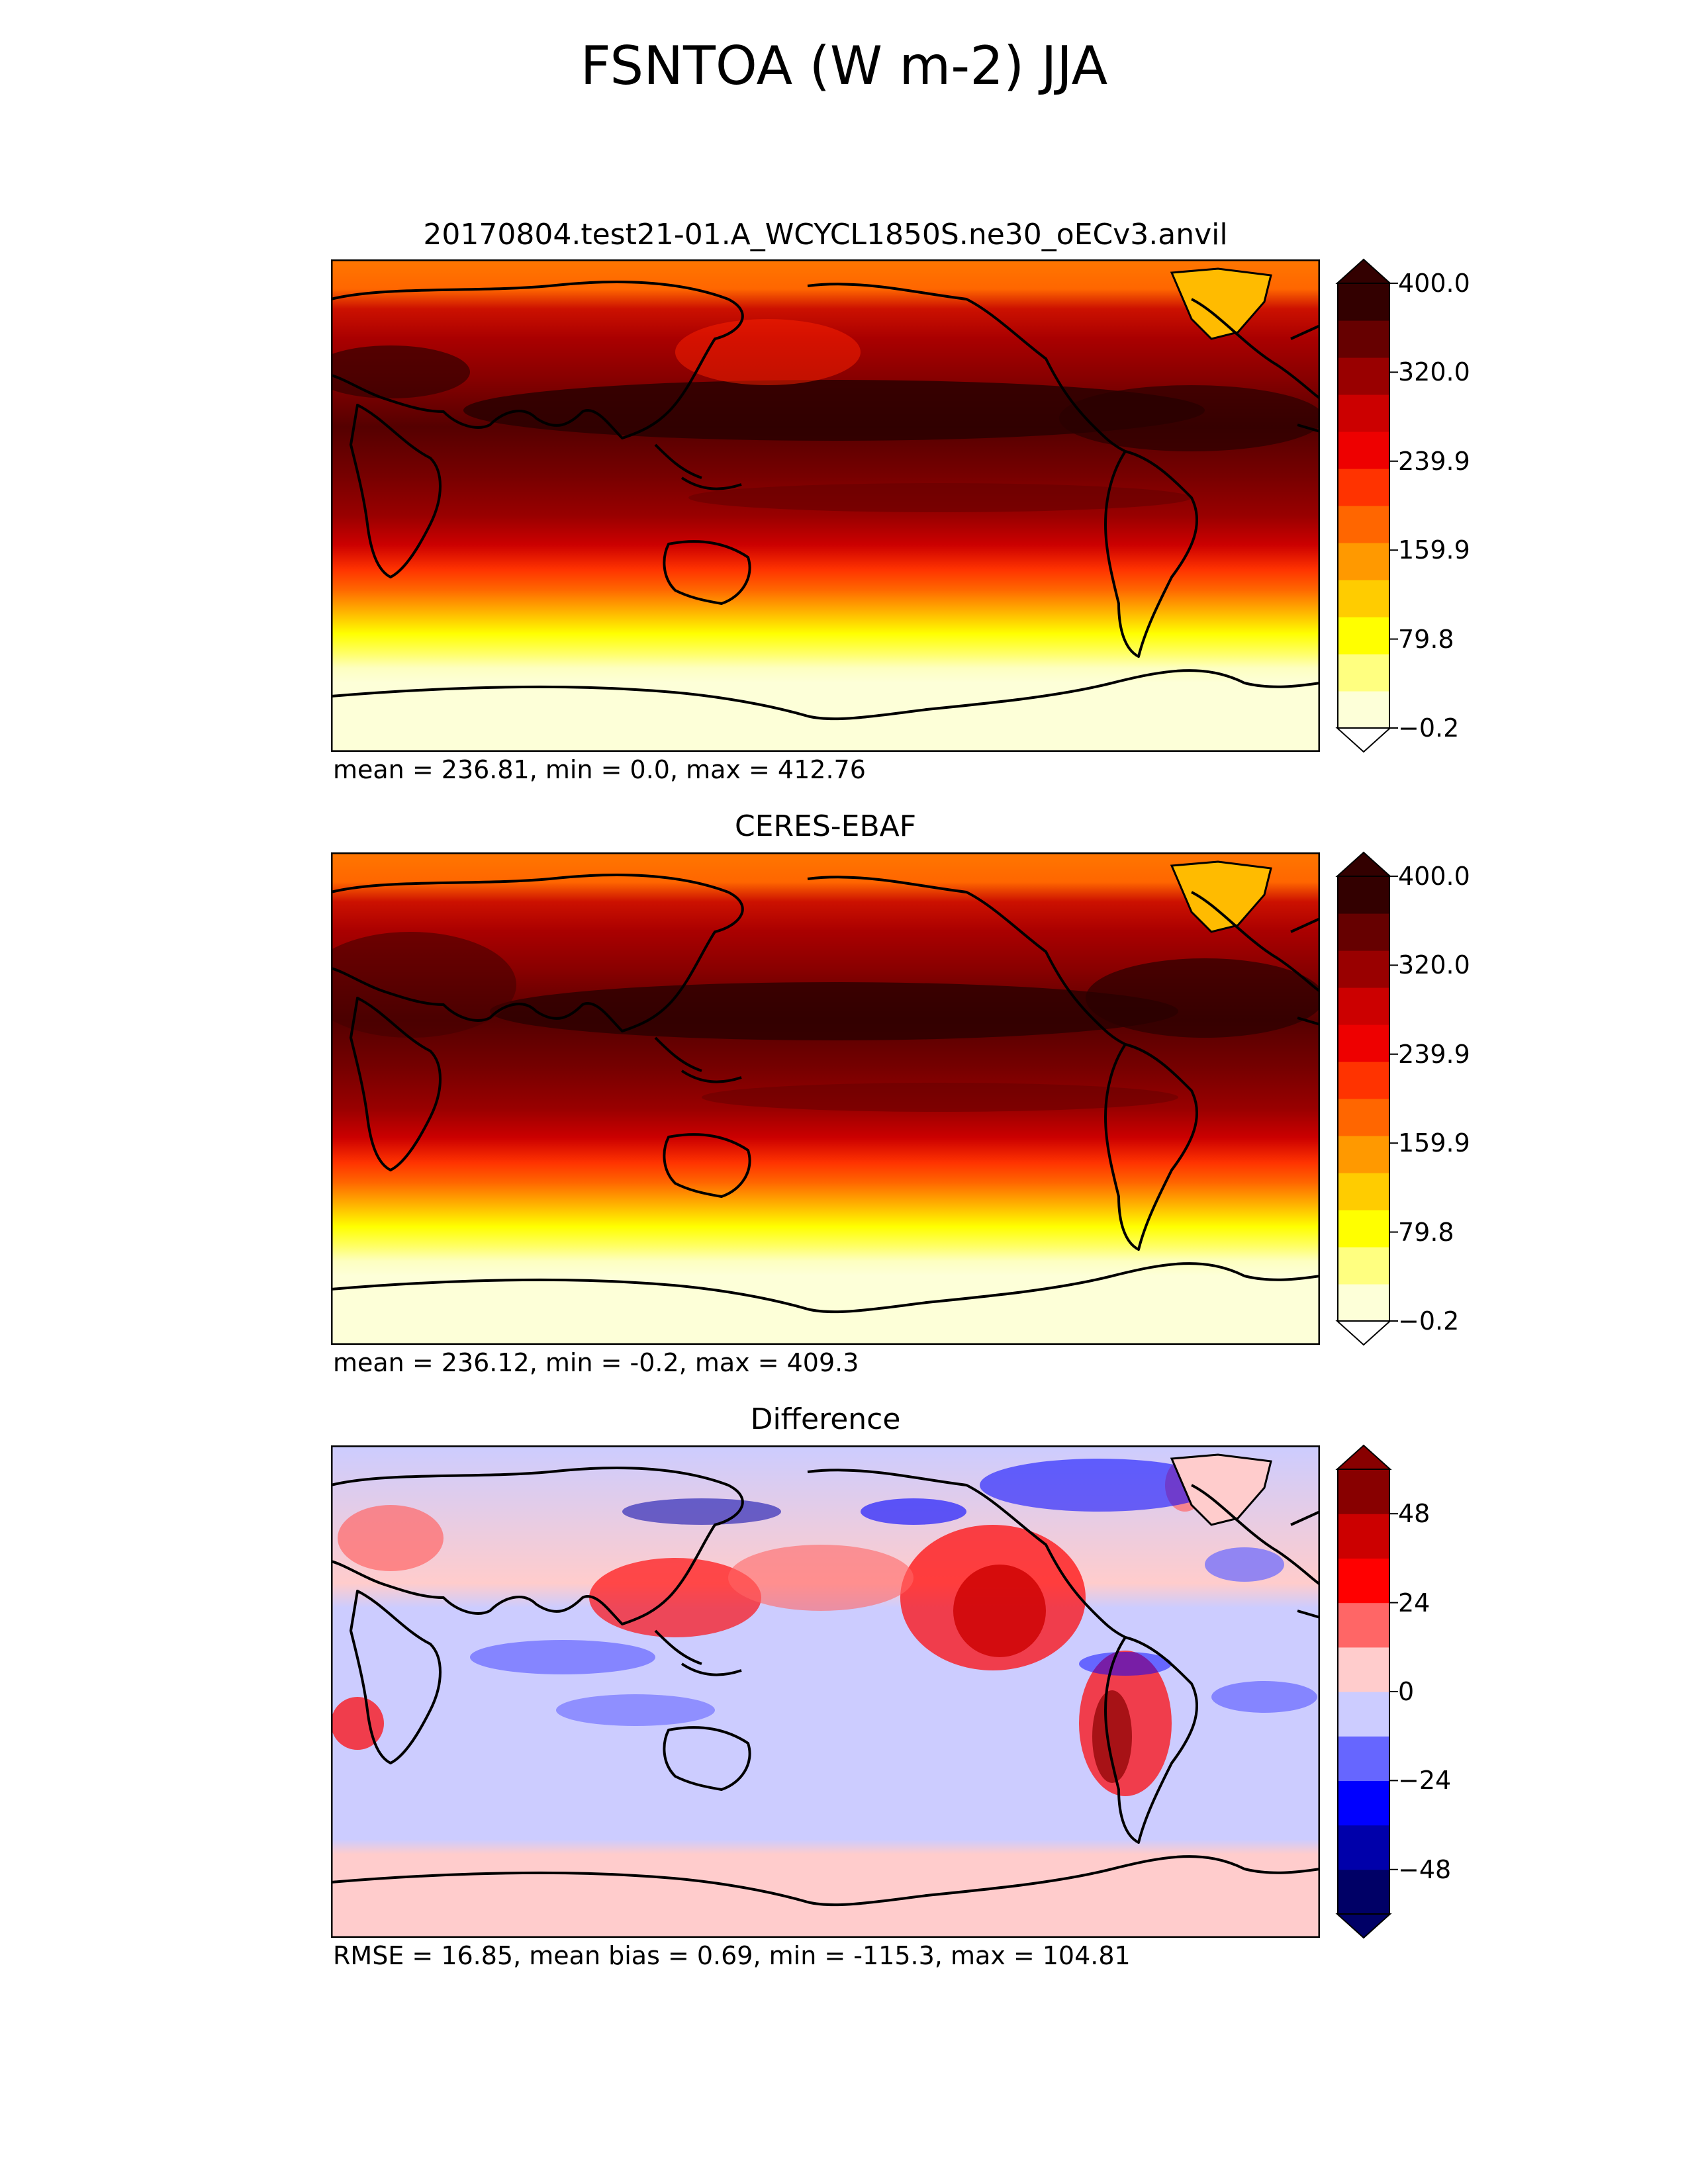 This screenshot has height=2184, width=1688. I want to click on colorbar-tick-label: 24, so click(1414, 1602).